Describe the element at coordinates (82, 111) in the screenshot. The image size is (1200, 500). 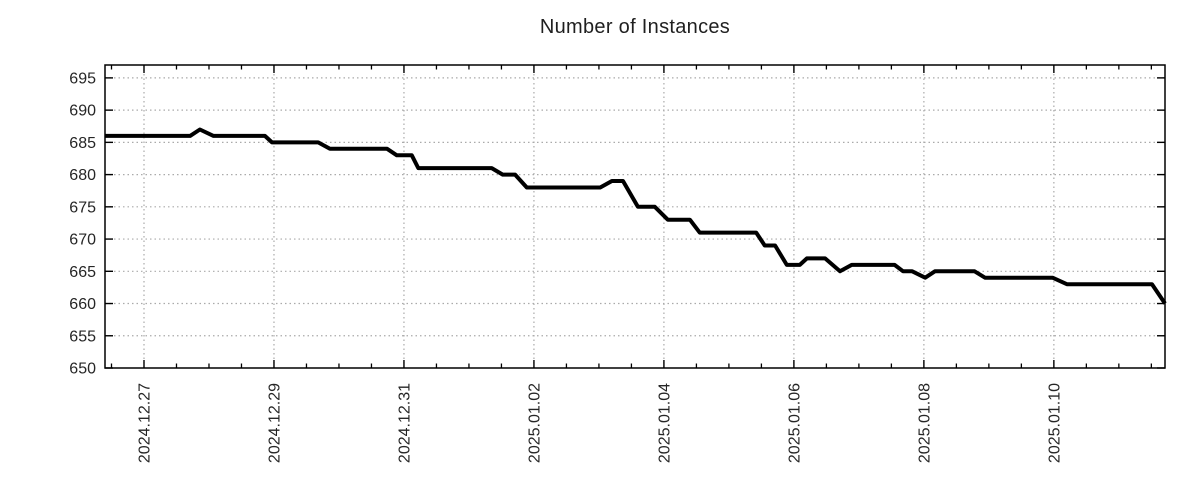
I see `y-tick-label: 690` at that location.